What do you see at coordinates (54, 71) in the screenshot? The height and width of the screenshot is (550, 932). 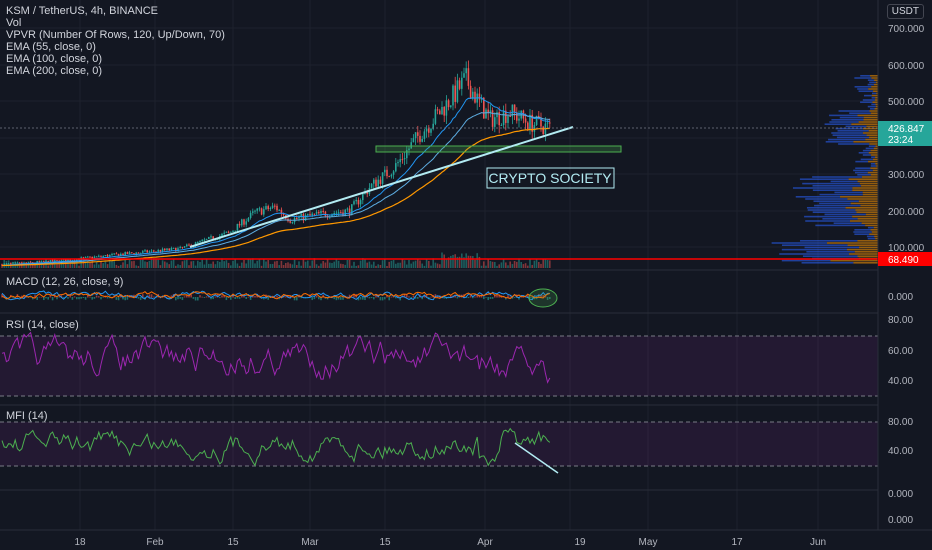 I see `legend-ema200: EMA (200, close, 0)` at bounding box center [54, 71].